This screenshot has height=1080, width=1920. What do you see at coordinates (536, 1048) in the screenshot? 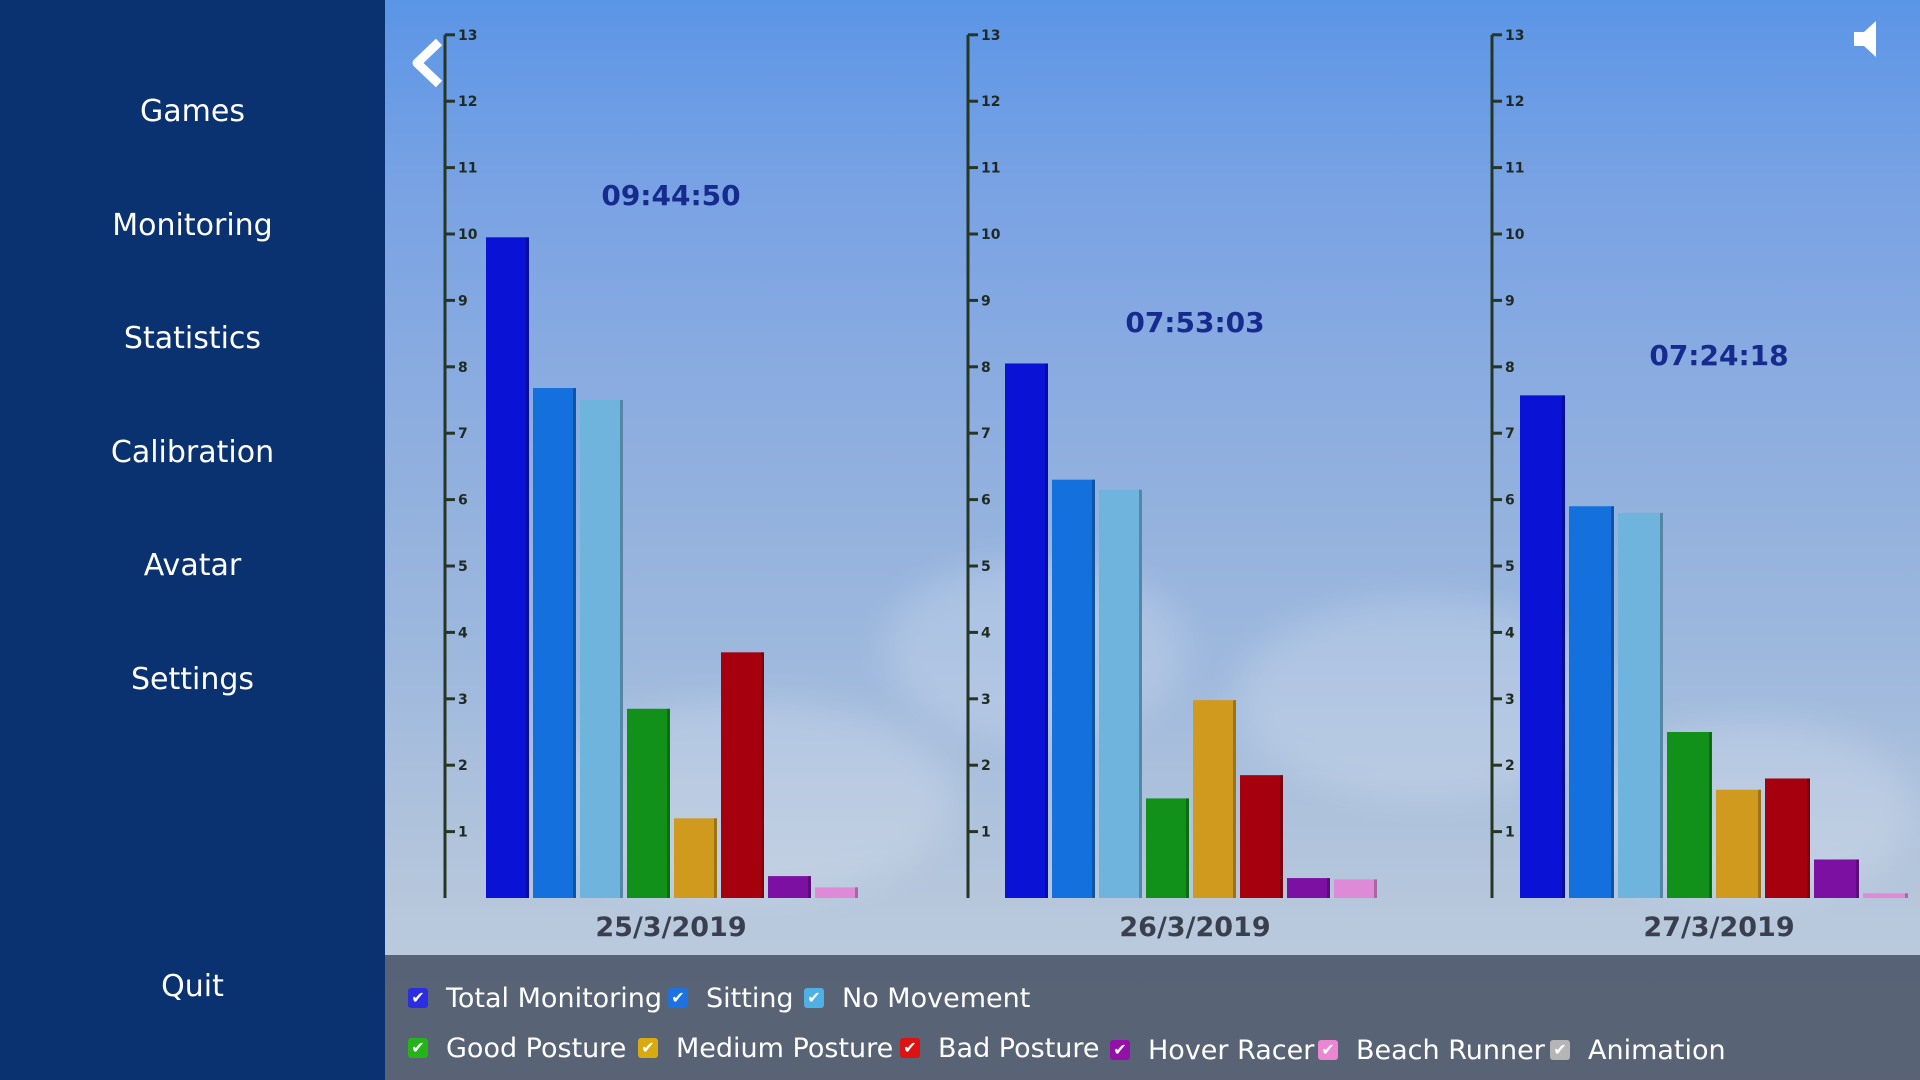
I see `legend-label: Good Posture` at bounding box center [536, 1048].